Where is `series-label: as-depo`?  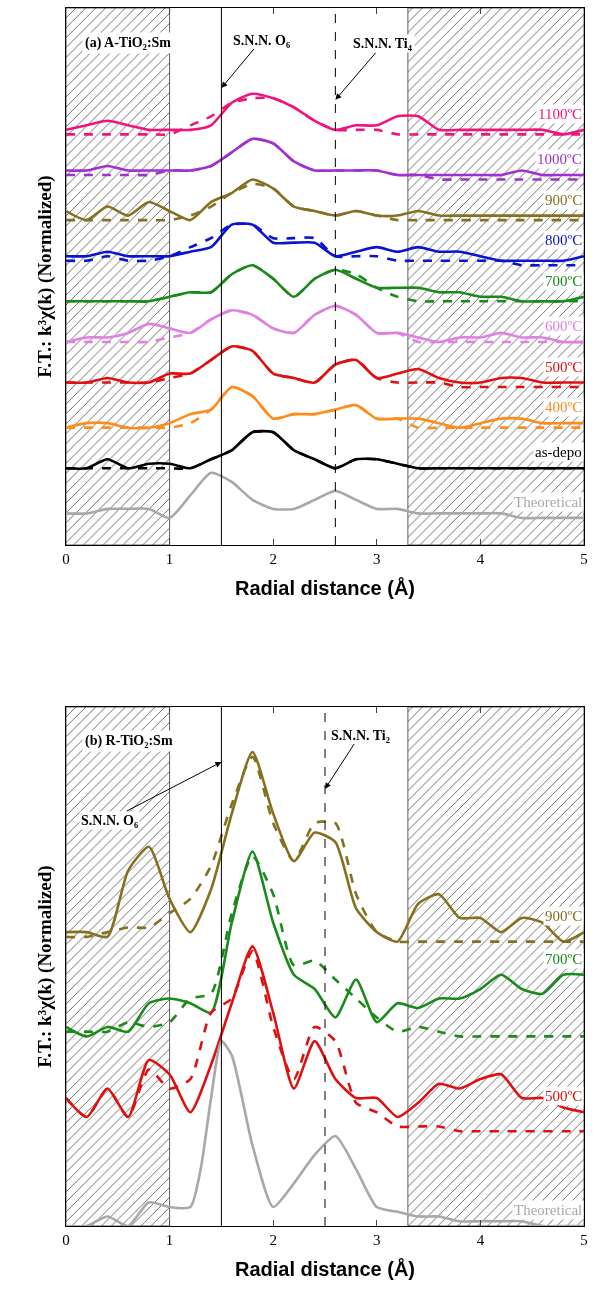
series-label: as-depo is located at coordinates (558, 452).